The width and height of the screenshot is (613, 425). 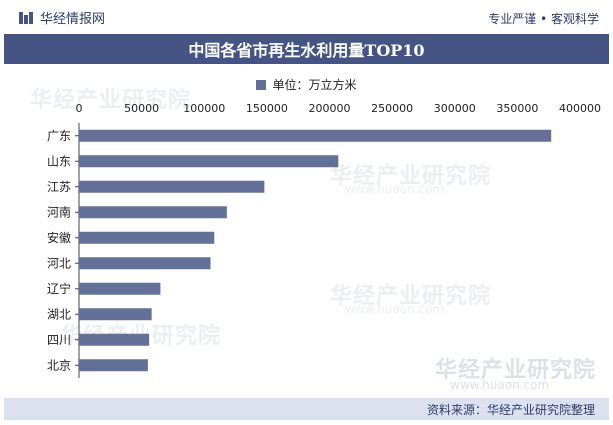 What do you see at coordinates (141, 108) in the screenshot?
I see `x-tick-label: 50000` at bounding box center [141, 108].